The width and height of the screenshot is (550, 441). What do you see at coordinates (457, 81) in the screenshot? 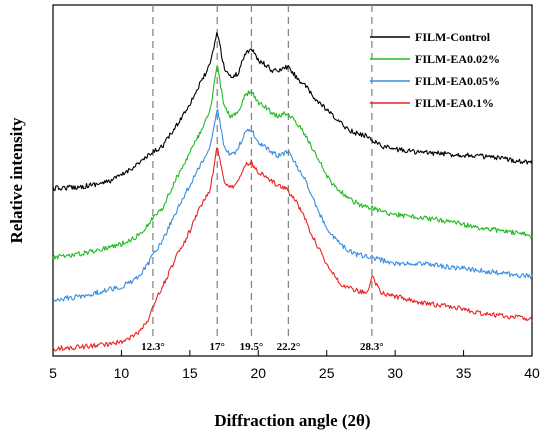
I see `legend-label: FILM-EA0.05%` at bounding box center [457, 81].